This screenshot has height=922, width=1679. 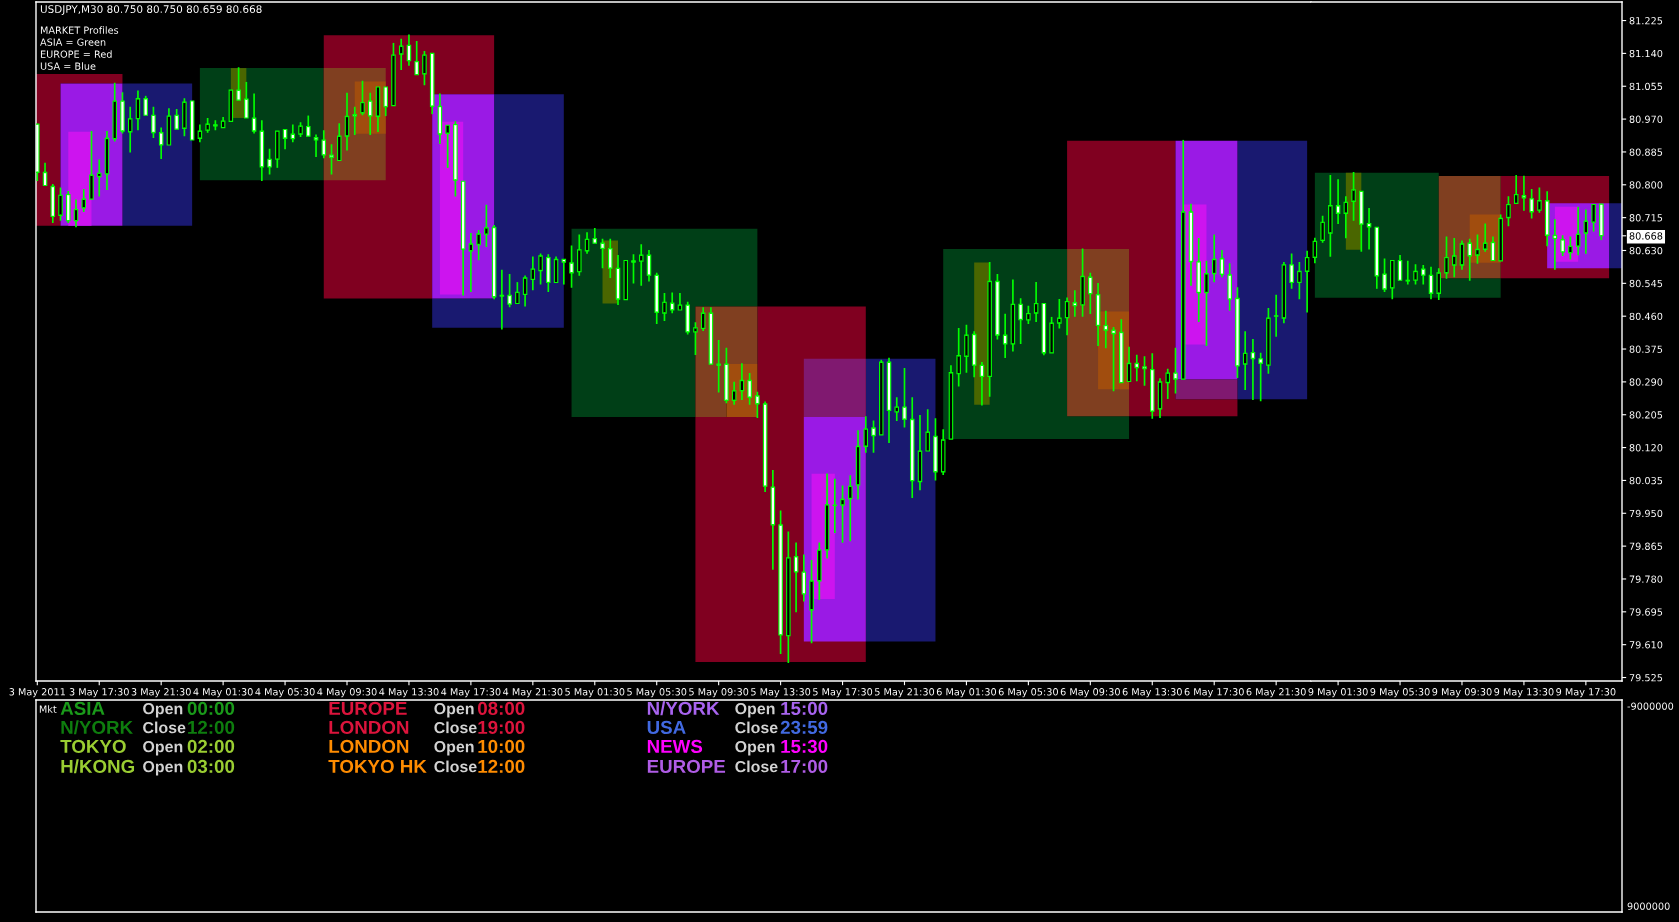 I want to click on y-tick-label: 80.205, so click(x=1646, y=415).